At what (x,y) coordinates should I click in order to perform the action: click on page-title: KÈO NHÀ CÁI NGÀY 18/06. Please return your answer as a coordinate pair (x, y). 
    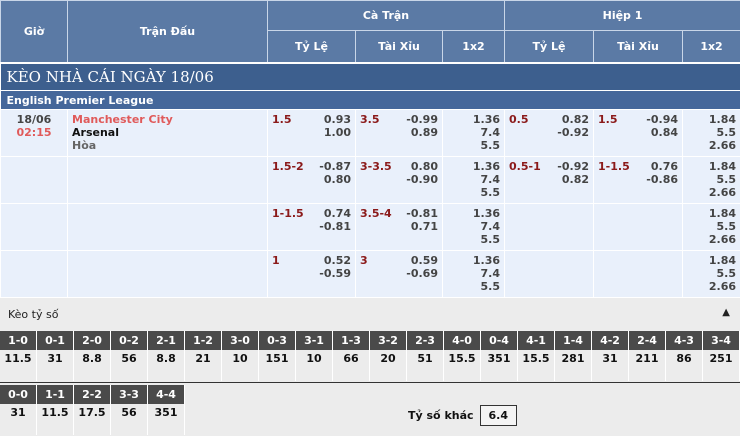
    Looking at the image, I should click on (370, 77).